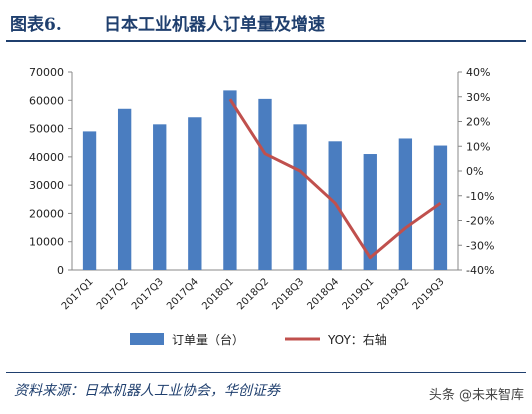  I want to click on x-tick-label: 2017Q2, so click(113, 294).